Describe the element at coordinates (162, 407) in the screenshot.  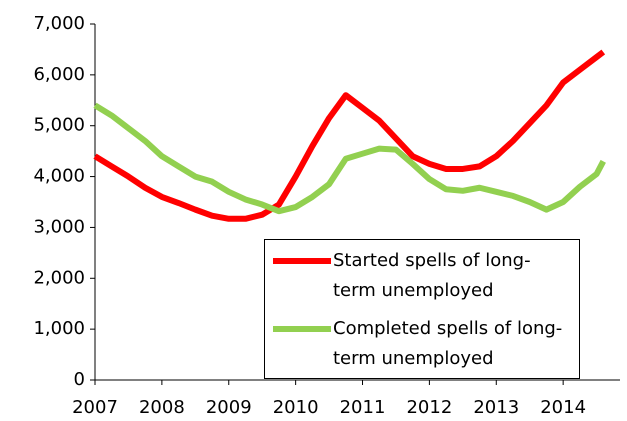
I see `x-tick-label: 2008` at that location.